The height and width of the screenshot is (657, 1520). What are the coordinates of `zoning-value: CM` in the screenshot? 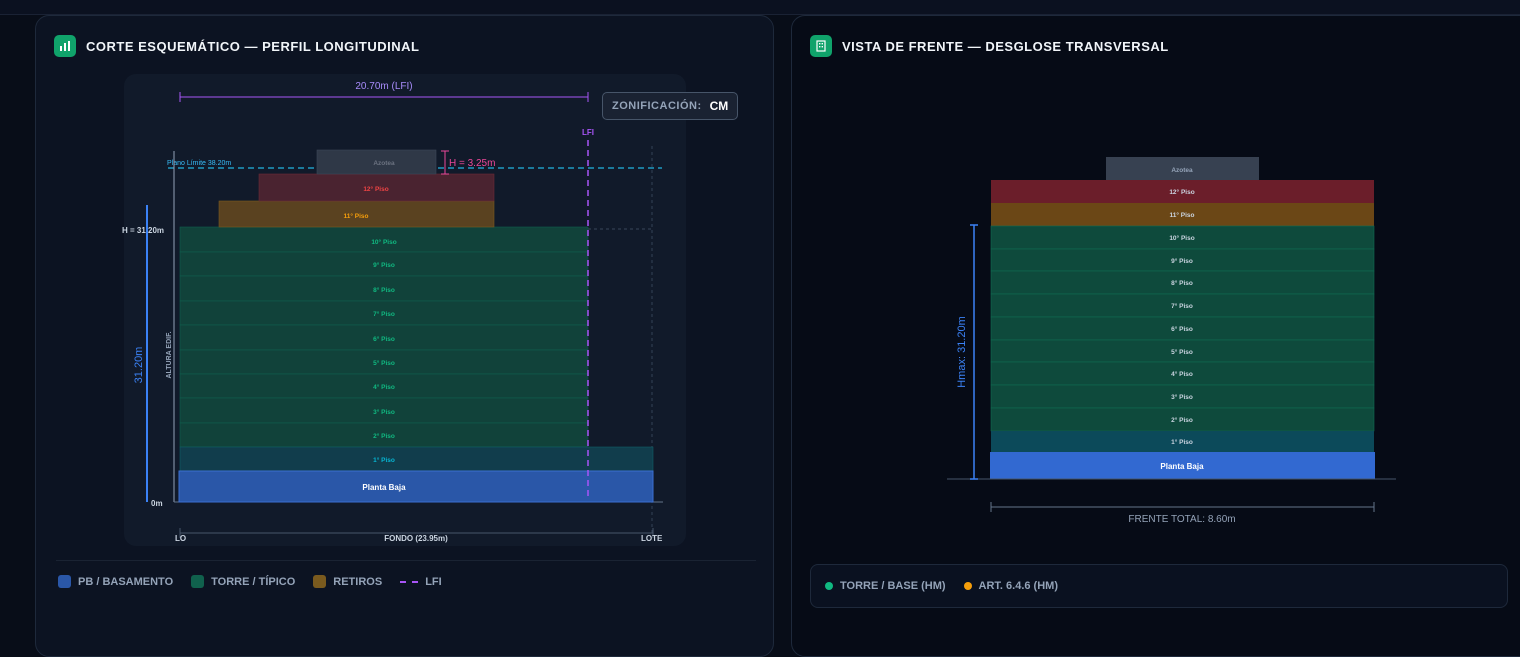 It's located at (719, 106).